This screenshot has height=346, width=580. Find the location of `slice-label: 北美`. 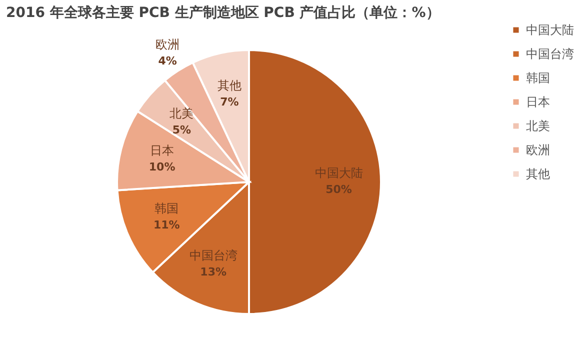

slice-label: 北美 is located at coordinates (182, 113).